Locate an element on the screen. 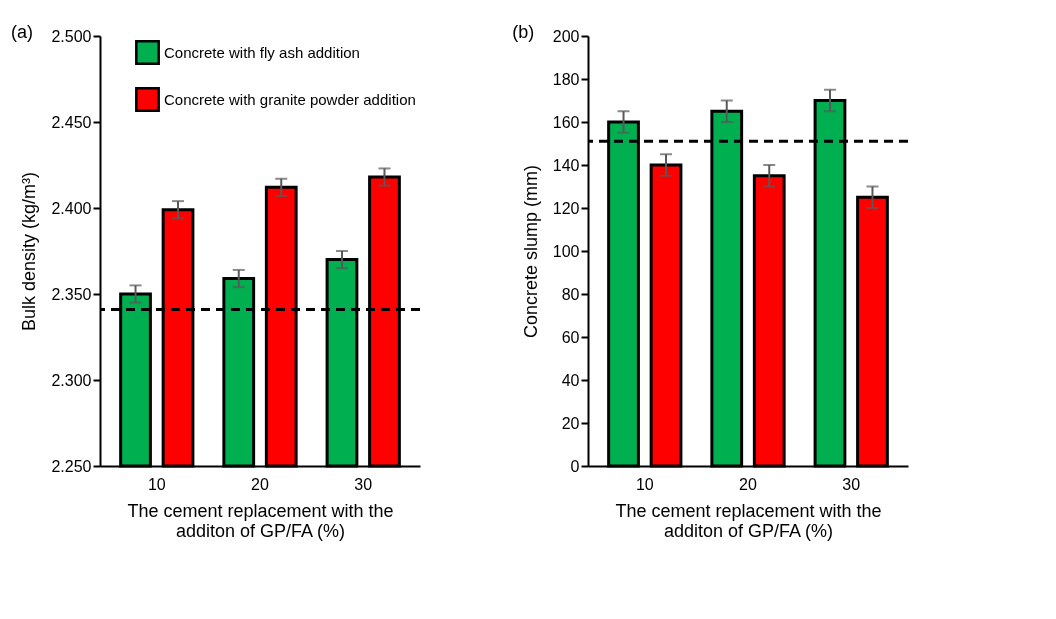 This screenshot has width=1056, height=619. y-axis-title: Concrete slump (mm) is located at coordinates (530, 251).